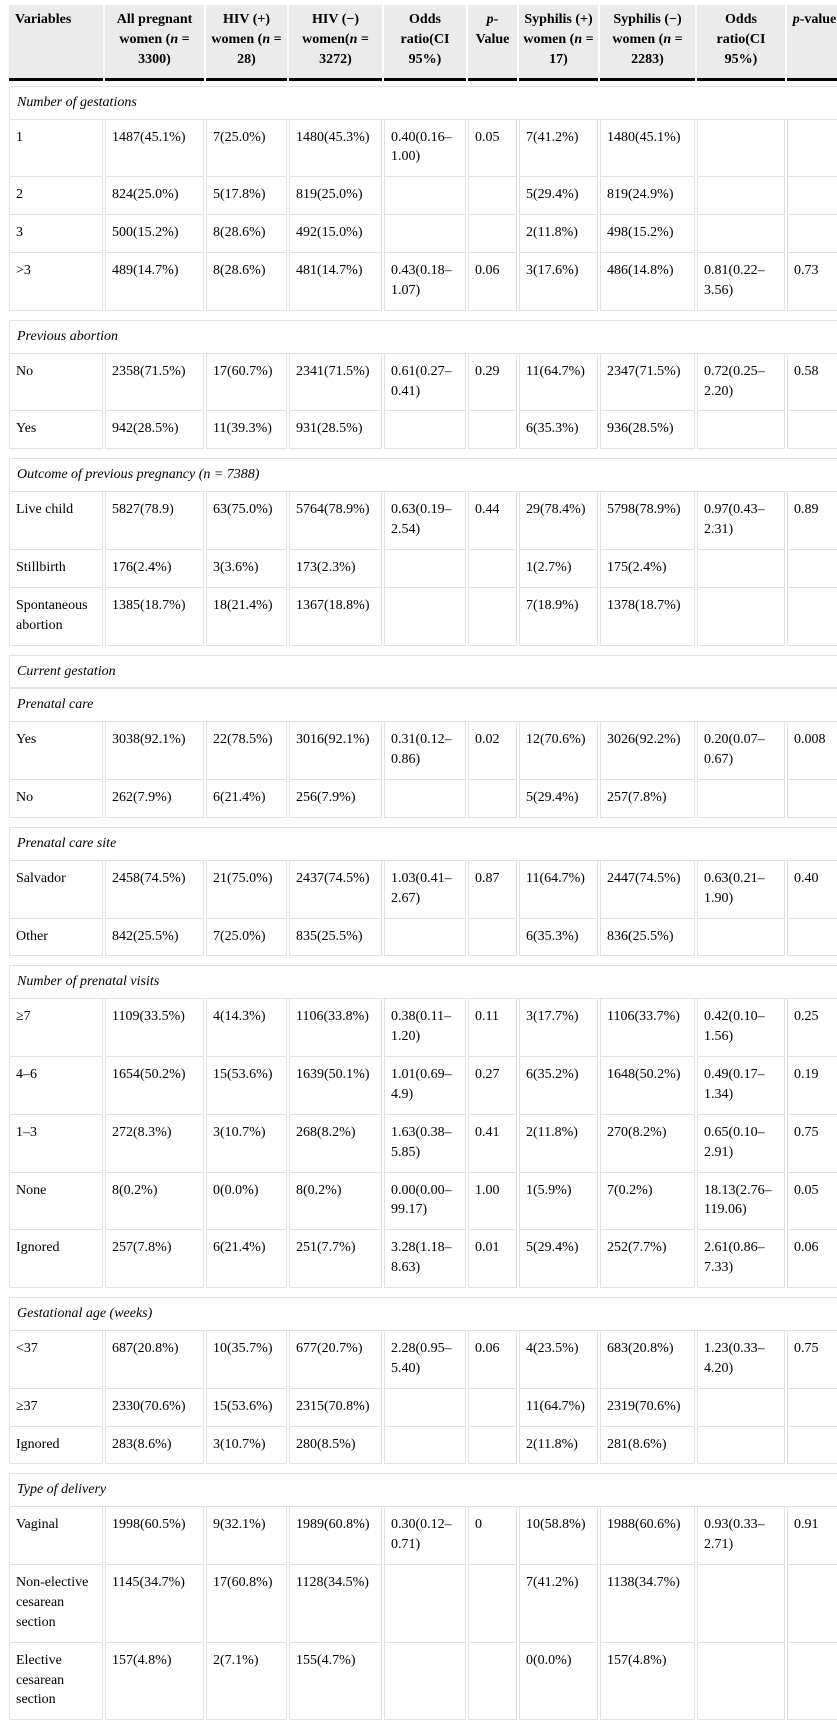  I want to click on table-cell: 0.008, so click(812, 751).